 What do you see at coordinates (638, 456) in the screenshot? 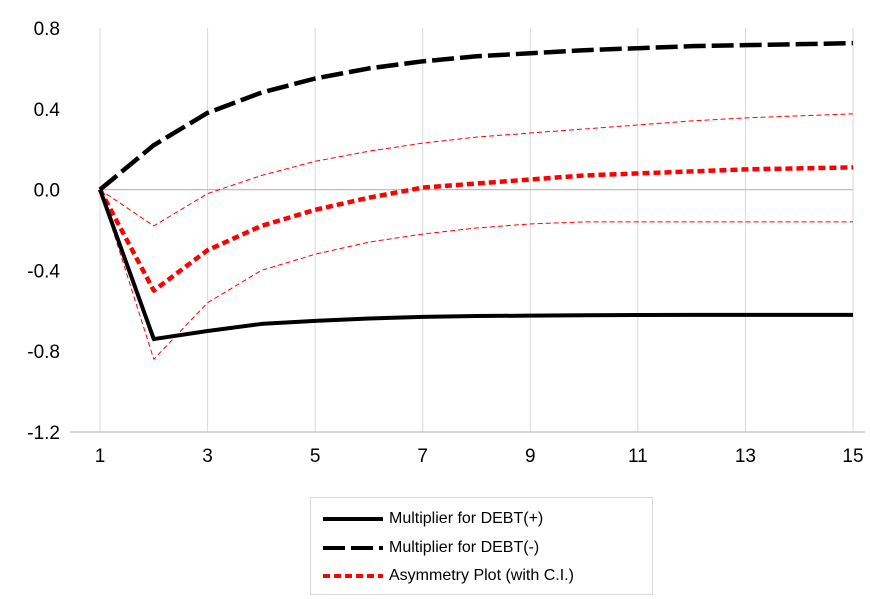
I see `x-tick-label: 11` at bounding box center [638, 456].